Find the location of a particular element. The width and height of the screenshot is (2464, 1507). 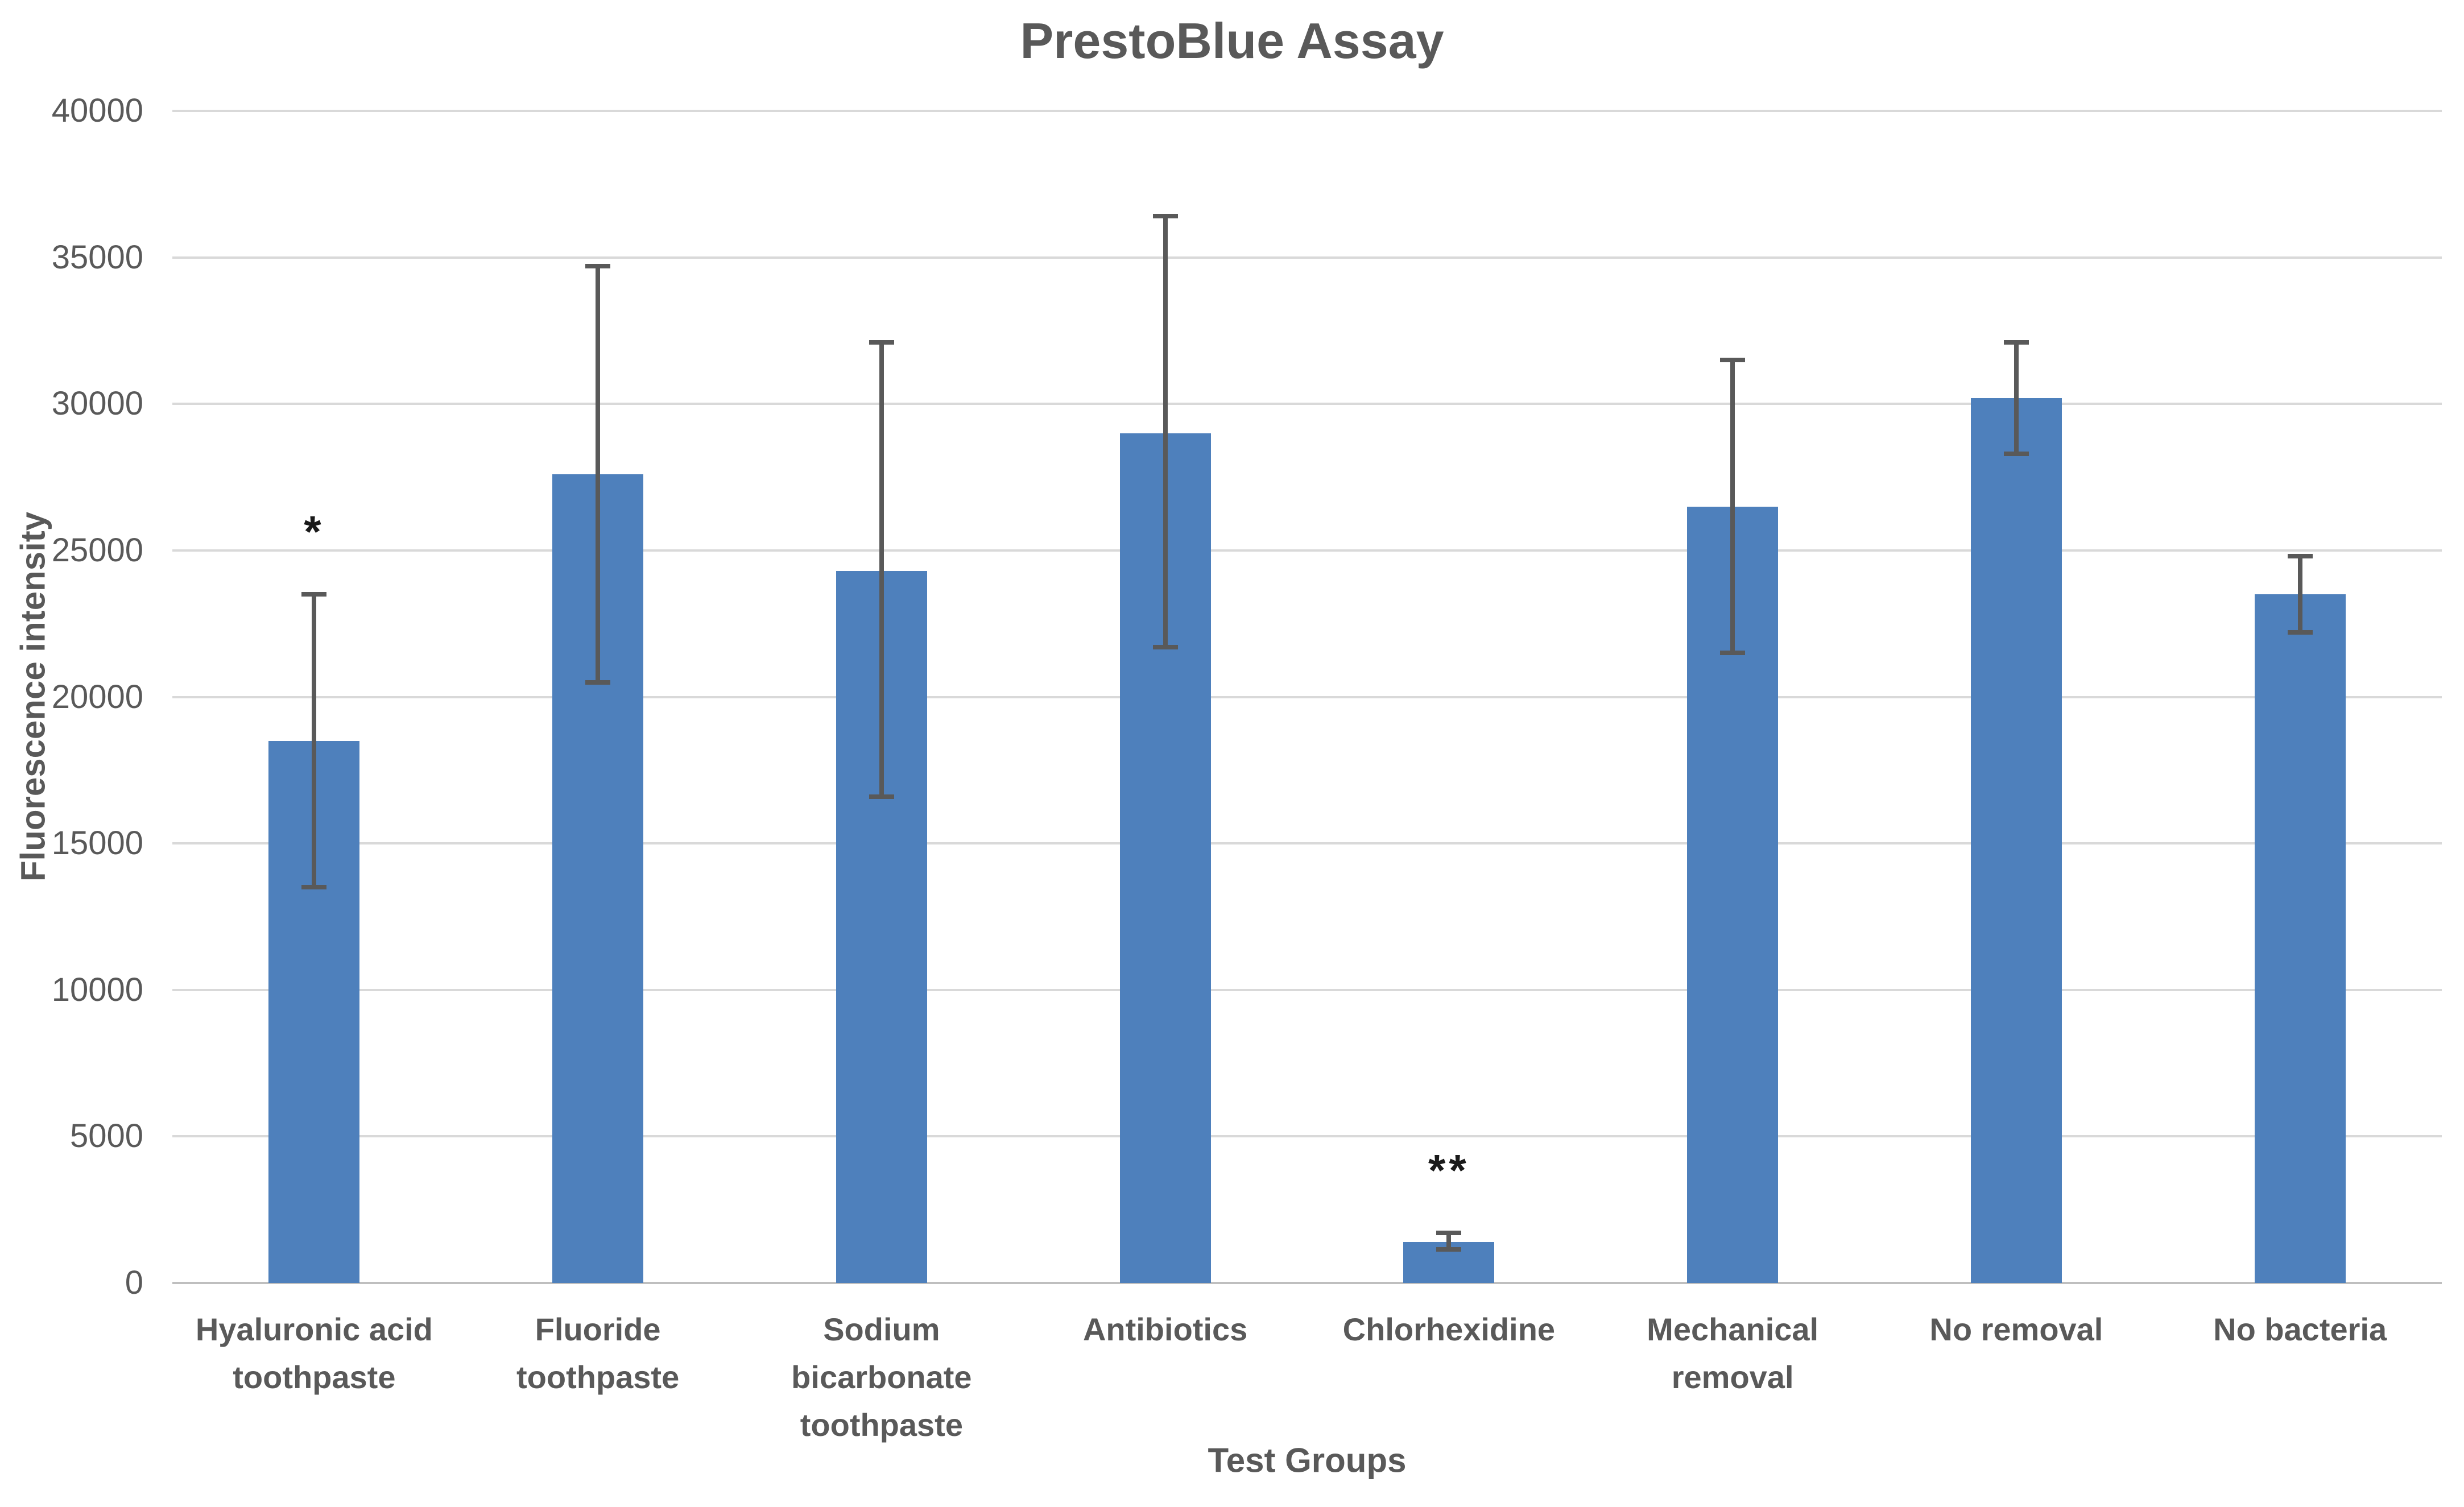

category-label: Fluoride toothpaste is located at coordinates (598, 1353).